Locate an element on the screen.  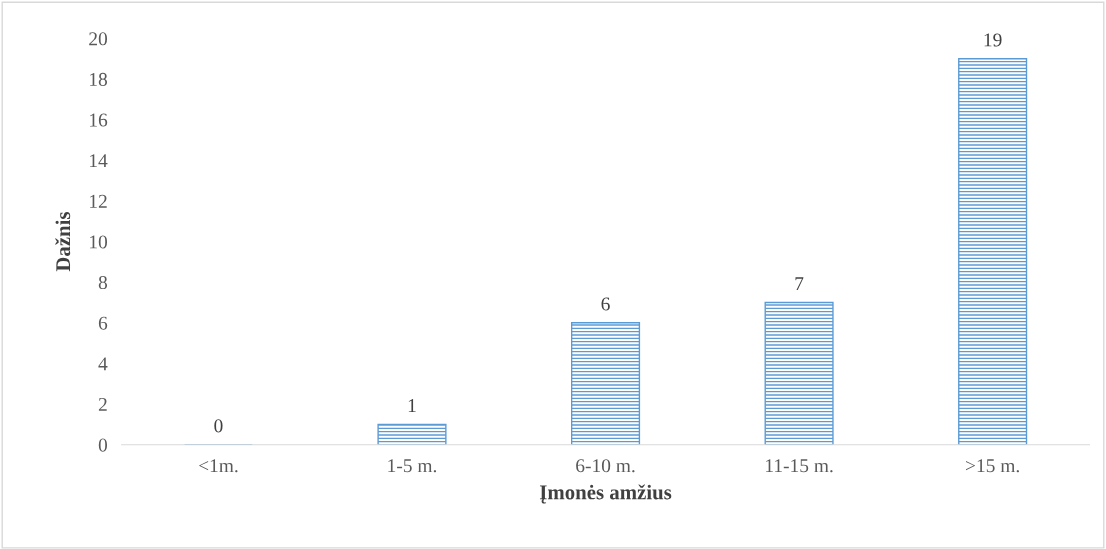
x-tick-label: 1-5 m. is located at coordinates (412, 466).